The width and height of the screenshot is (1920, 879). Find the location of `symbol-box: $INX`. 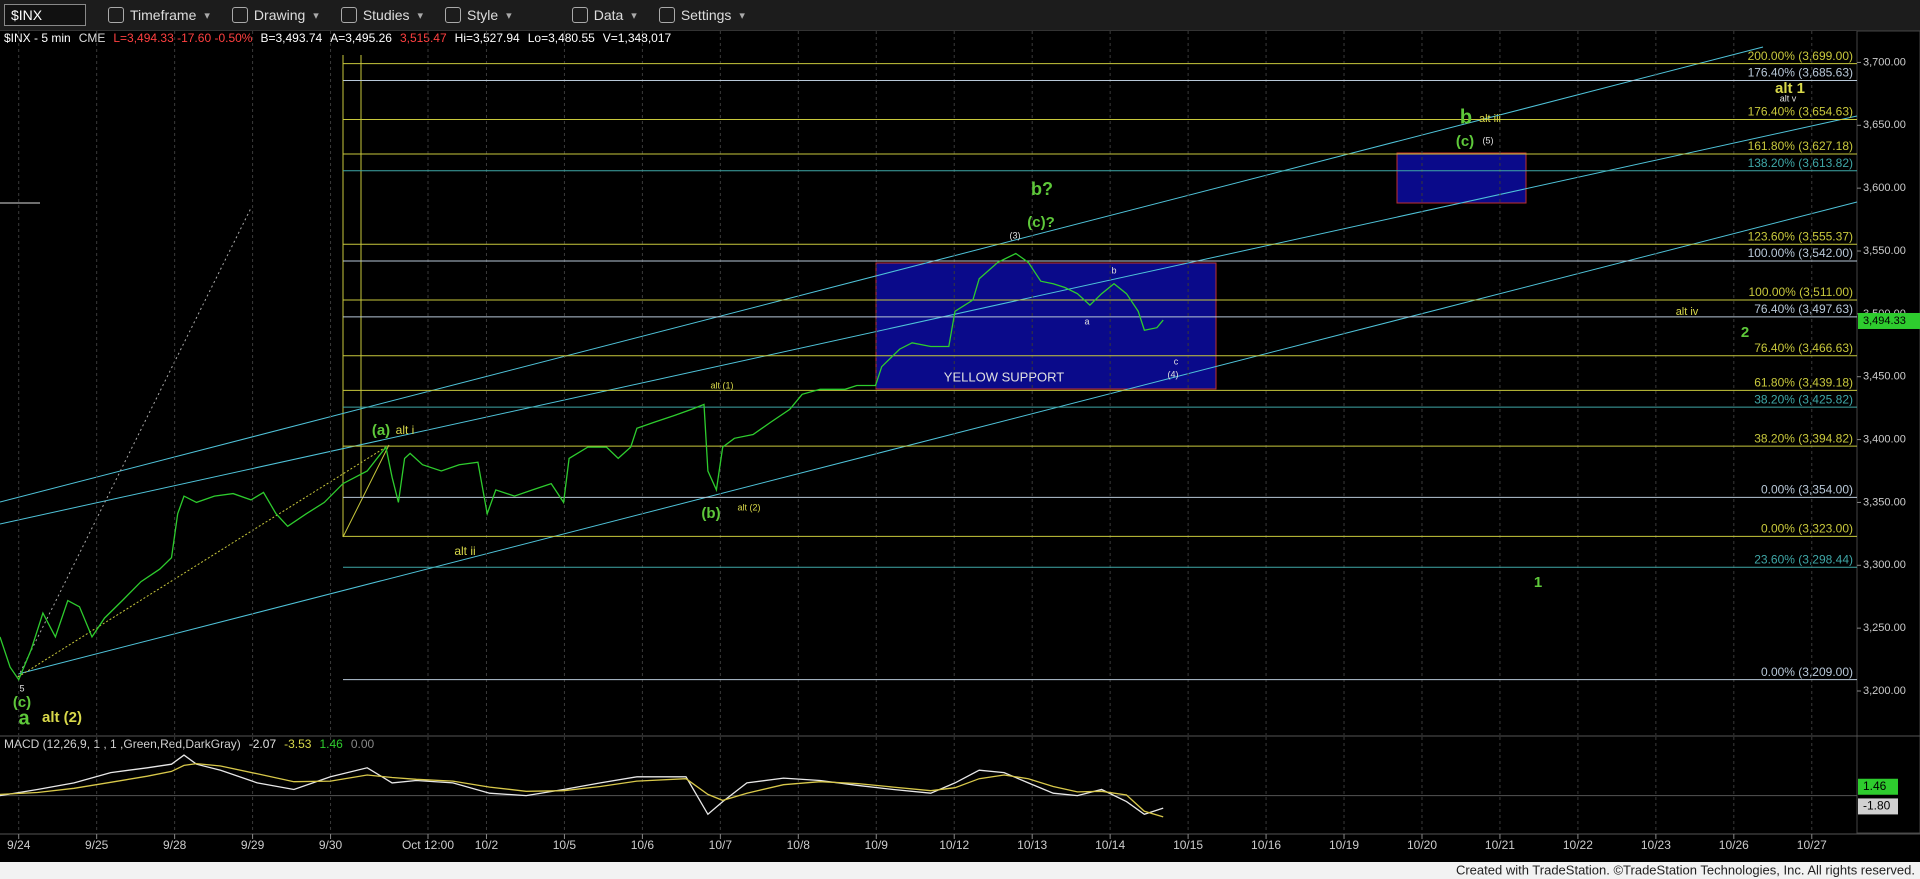

symbol-box: $INX is located at coordinates (45, 15).